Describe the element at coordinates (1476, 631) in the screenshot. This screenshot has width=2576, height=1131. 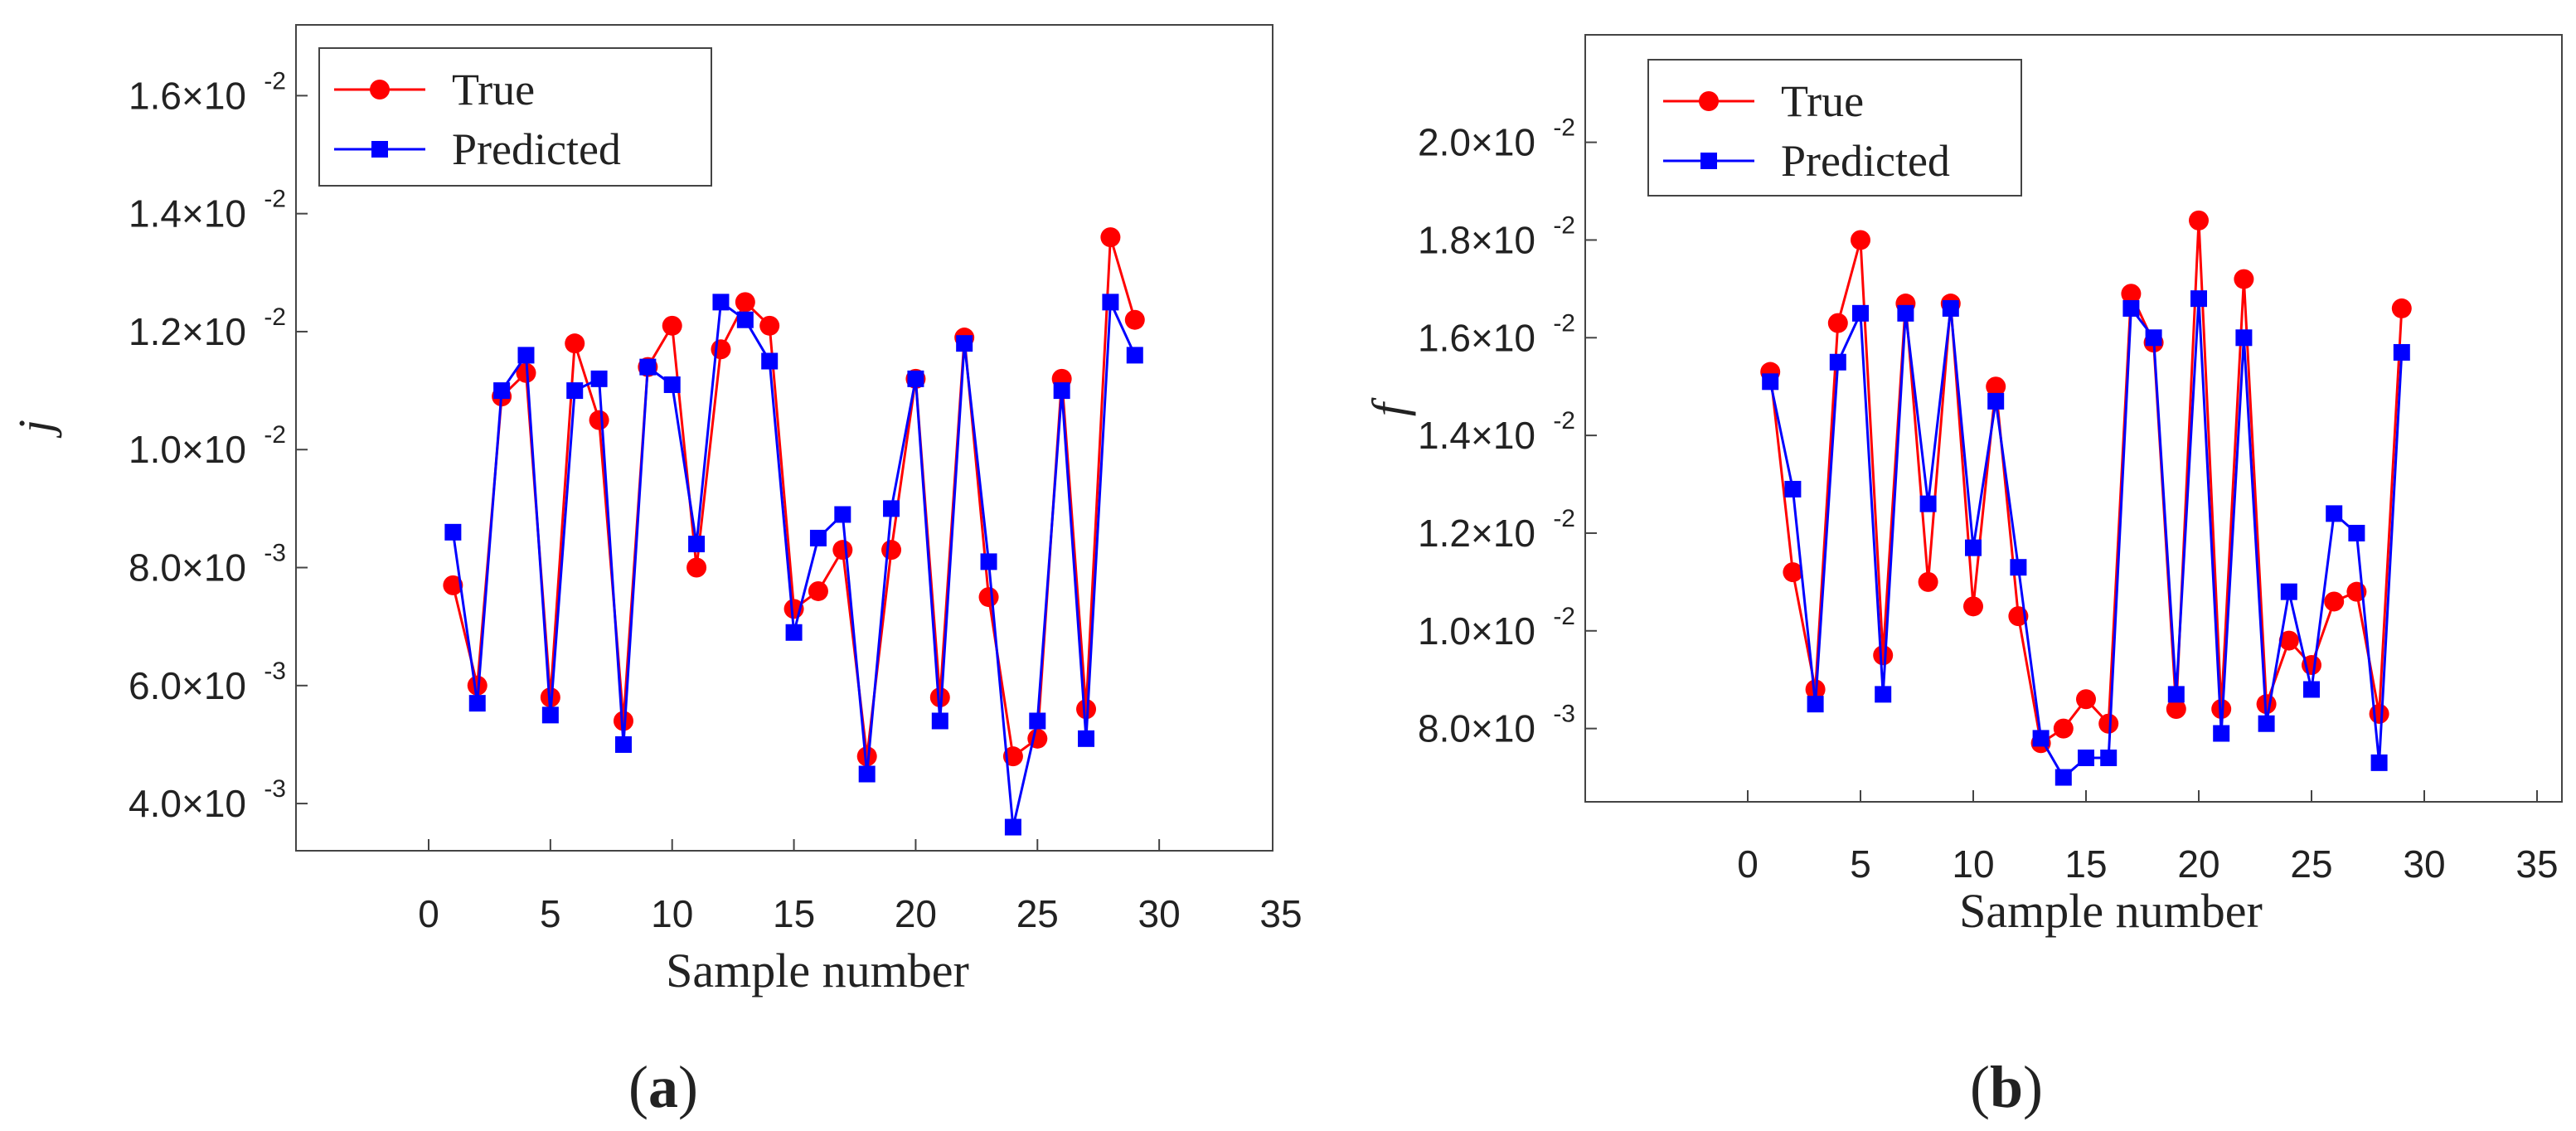
I see `y-tick-label: 1.0×10` at that location.